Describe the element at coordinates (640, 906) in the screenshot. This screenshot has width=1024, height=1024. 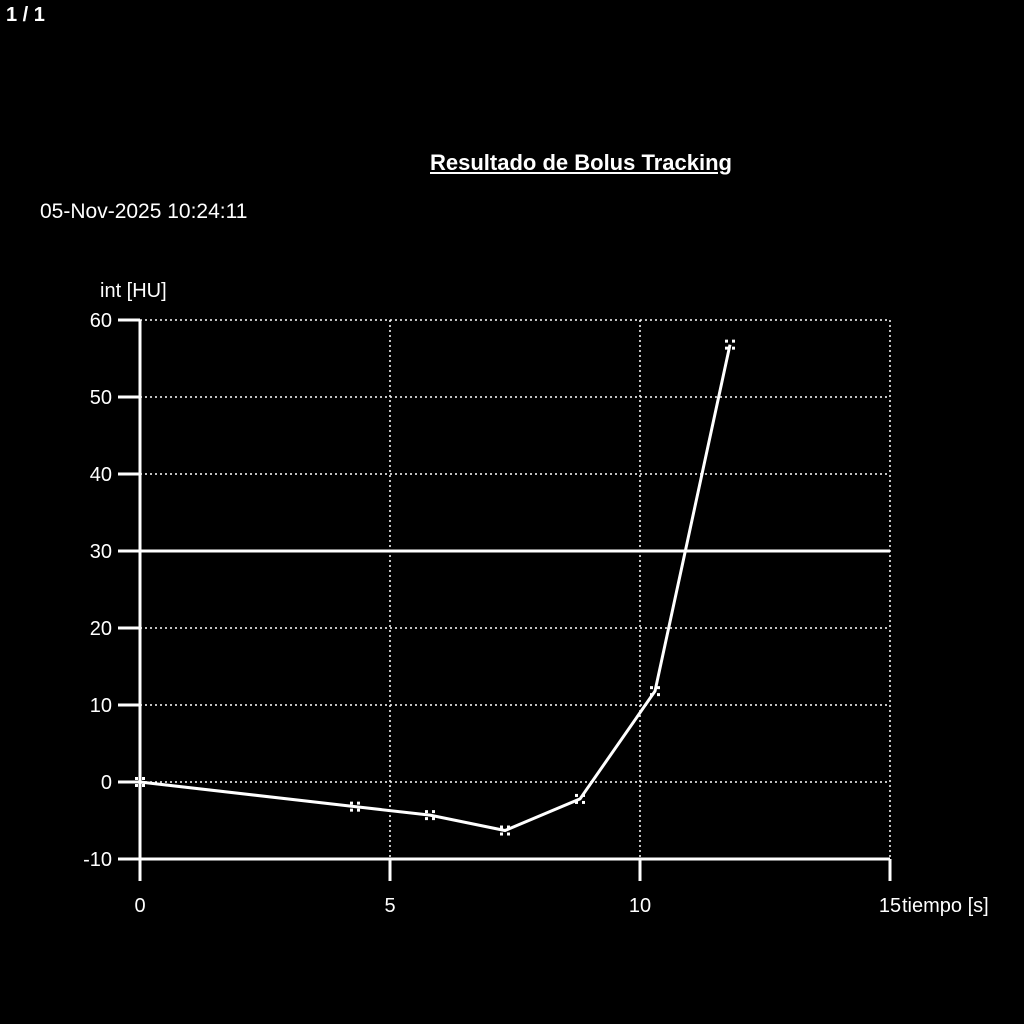
I see `x-tick-label: 10` at that location.